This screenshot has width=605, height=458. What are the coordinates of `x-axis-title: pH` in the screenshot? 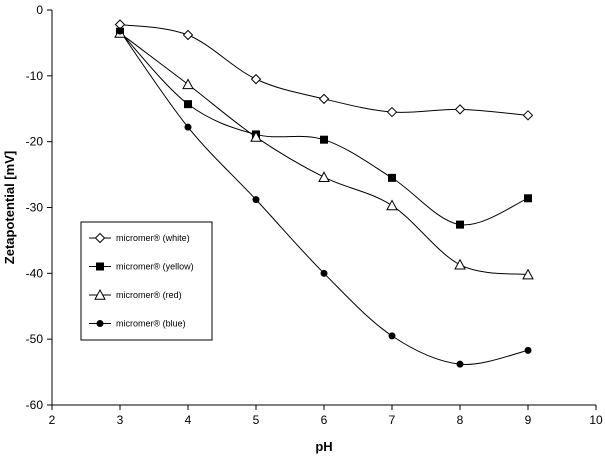 It's located at (323, 446).